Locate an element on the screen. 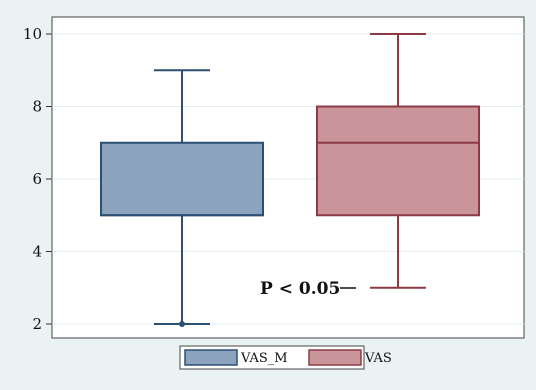  legend: VAS_M VAS is located at coordinates (285, 357).